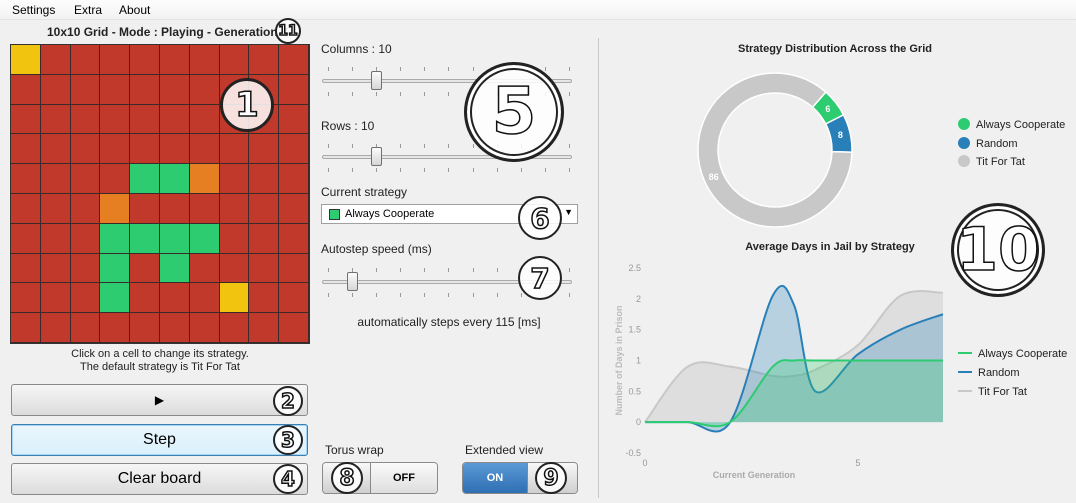  Describe the element at coordinates (159, 400) in the screenshot. I see `play-button: ▶` at that location.